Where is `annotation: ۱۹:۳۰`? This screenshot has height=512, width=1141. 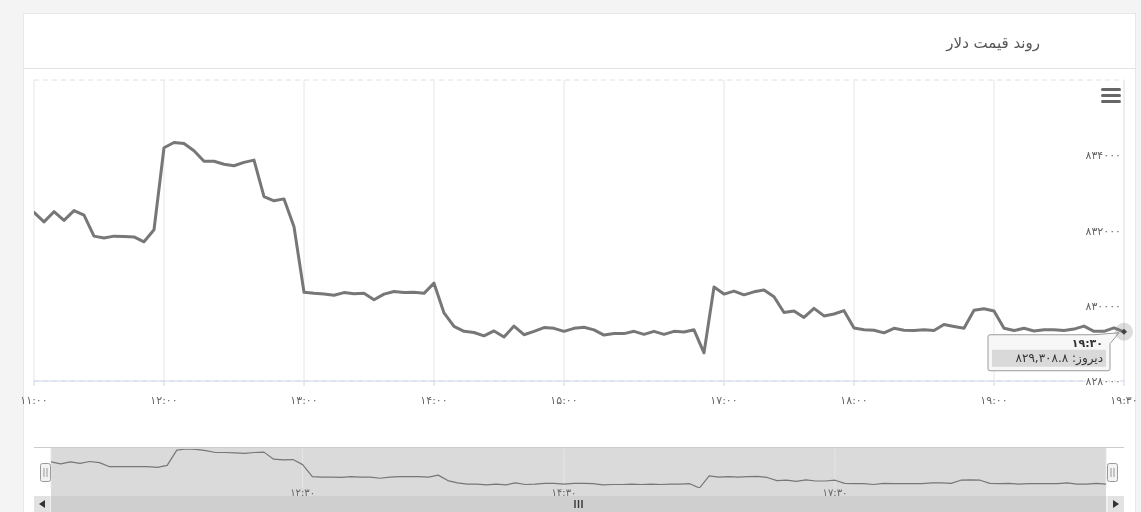
annotation: ۱۹:۳۰ is located at coordinates (1087, 343).